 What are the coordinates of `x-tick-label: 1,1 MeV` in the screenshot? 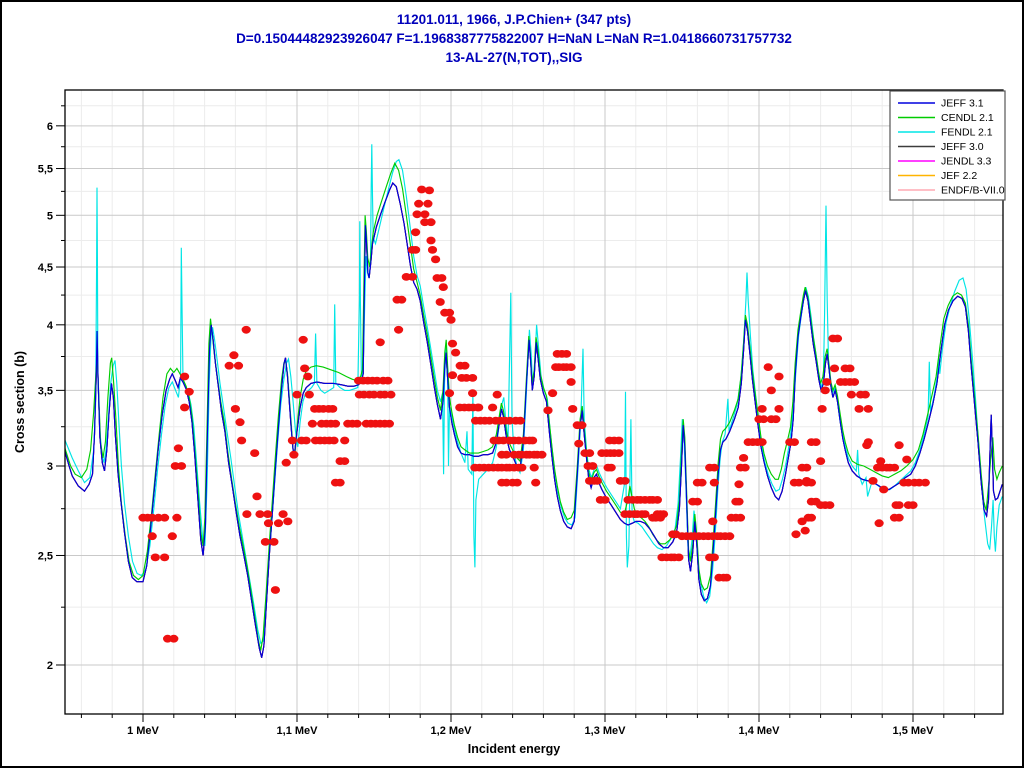 It's located at (298, 731).